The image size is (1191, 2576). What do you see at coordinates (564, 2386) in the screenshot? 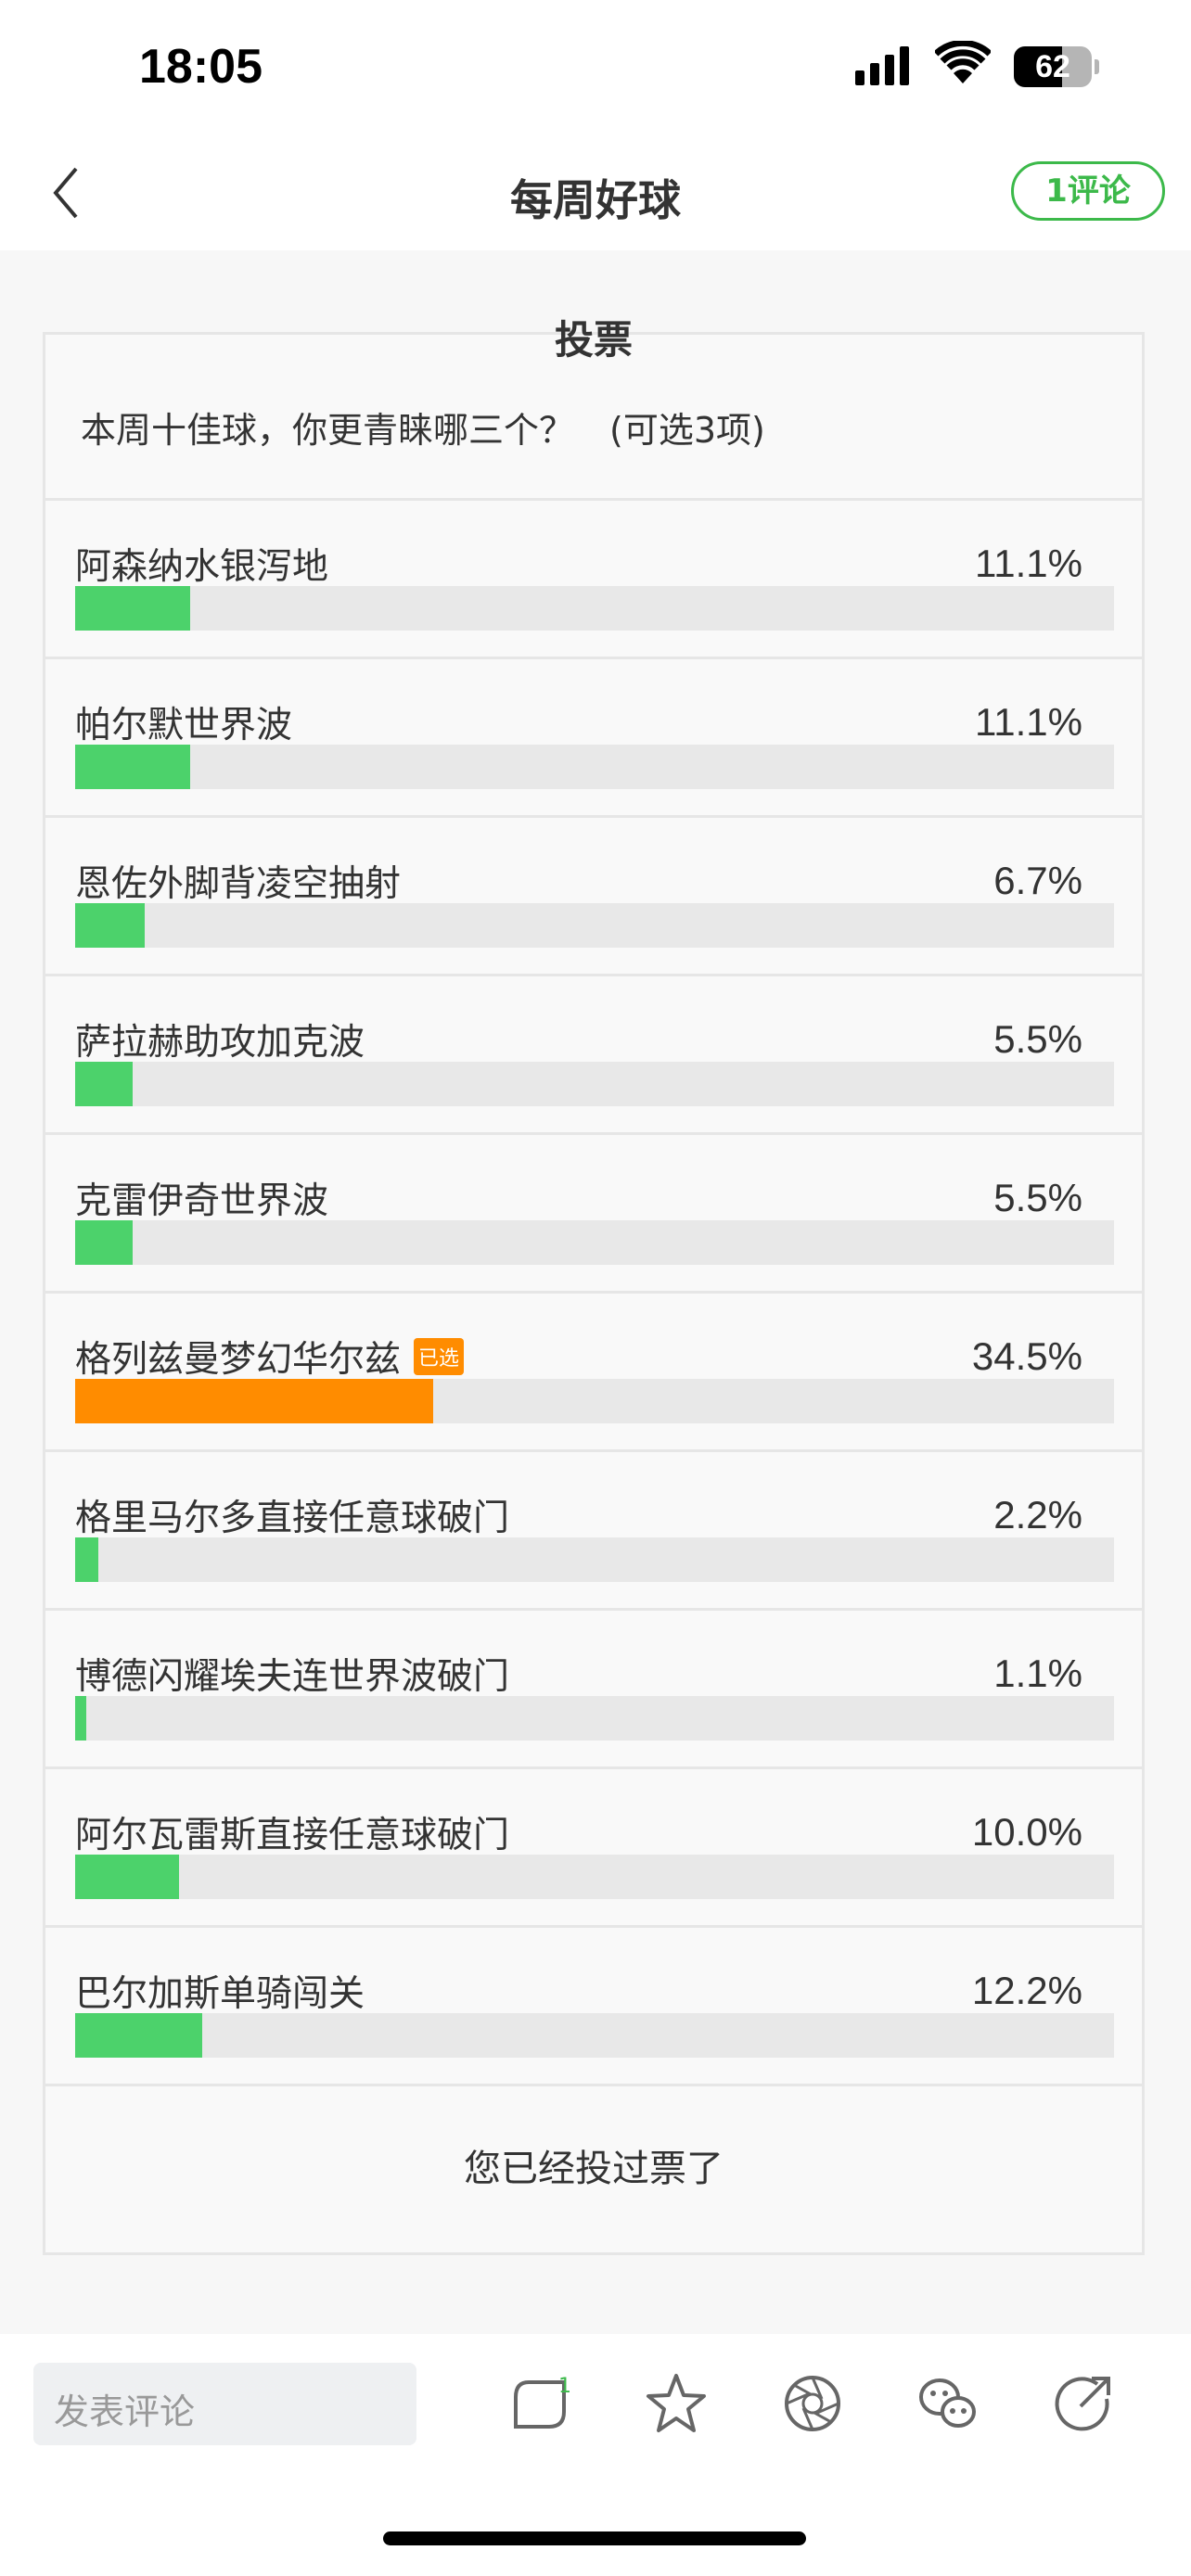
I see `comment-count: 1` at bounding box center [564, 2386].